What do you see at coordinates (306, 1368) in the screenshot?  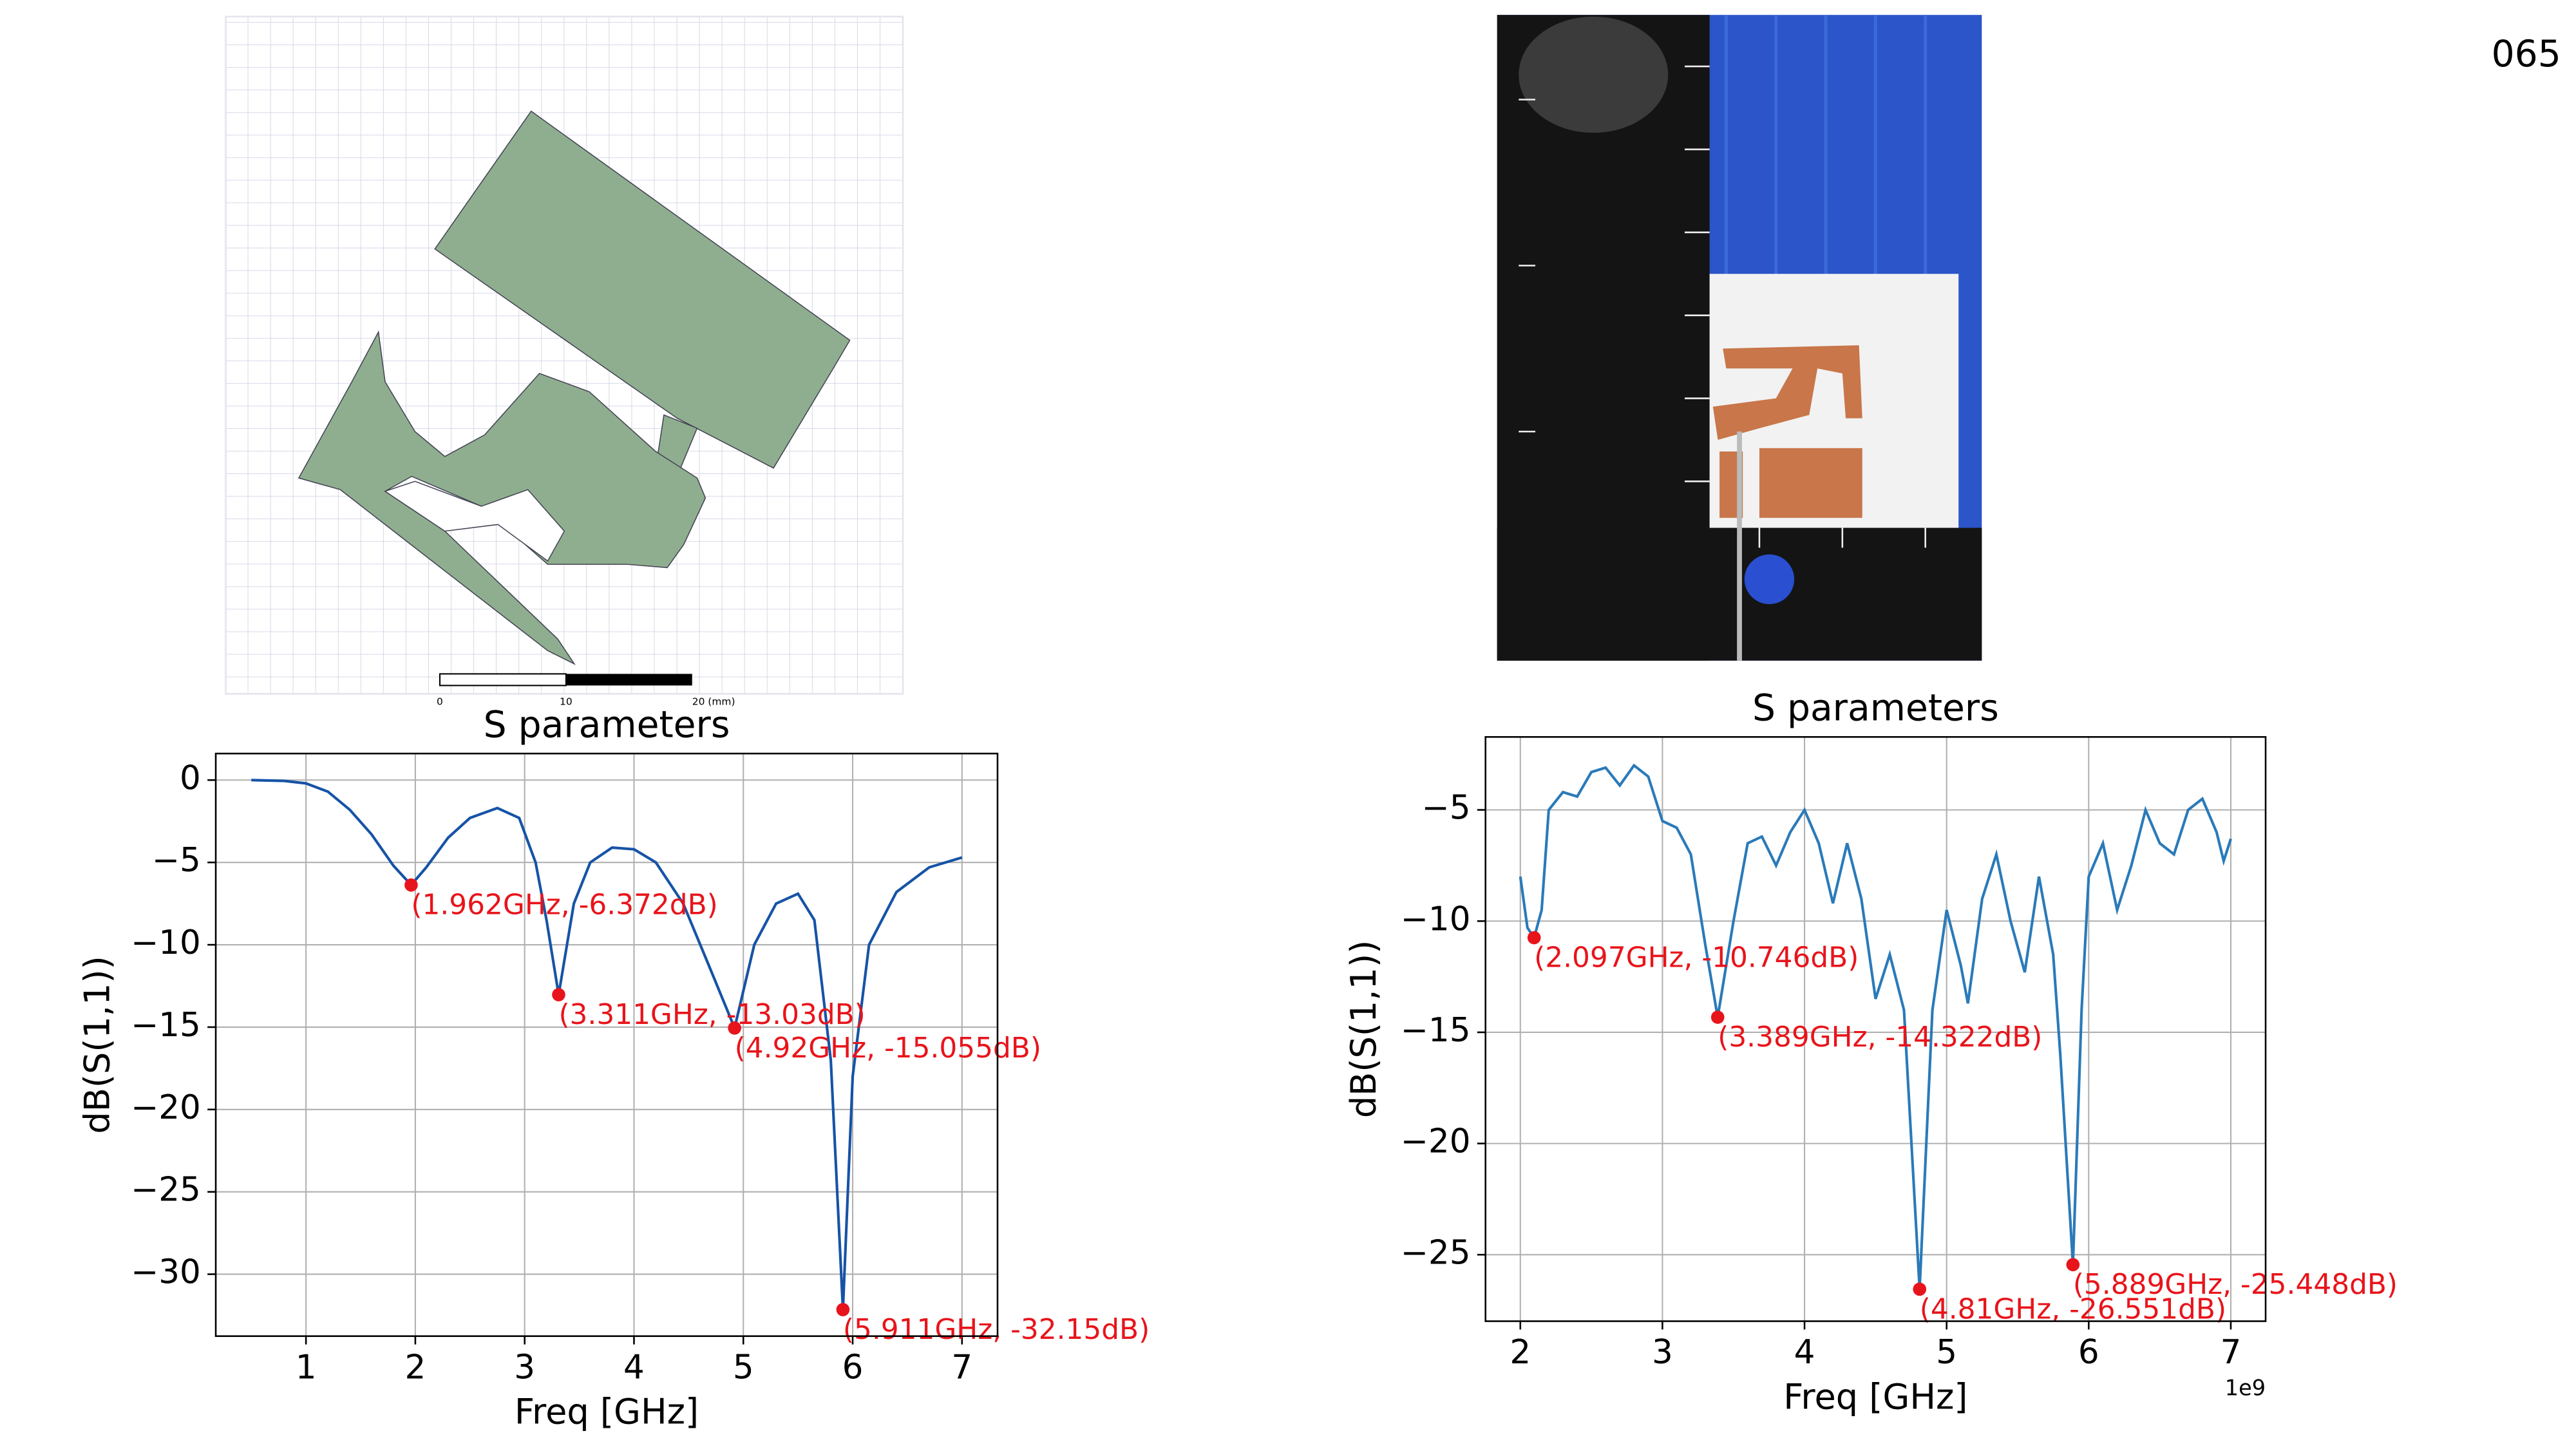 I see `x-tick-label: 1` at bounding box center [306, 1368].